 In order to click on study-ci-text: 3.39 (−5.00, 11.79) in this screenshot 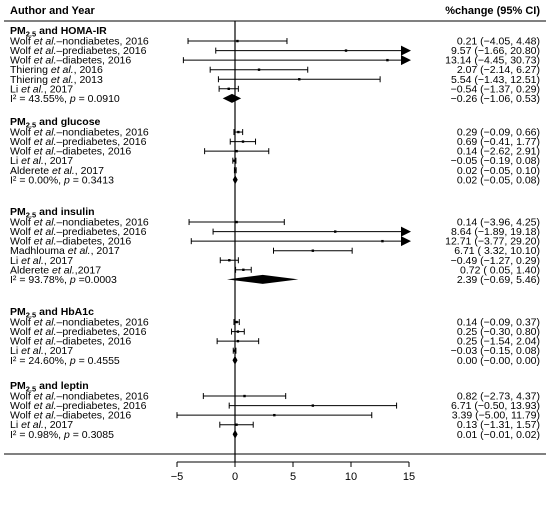, I will do `click(496, 416)`.